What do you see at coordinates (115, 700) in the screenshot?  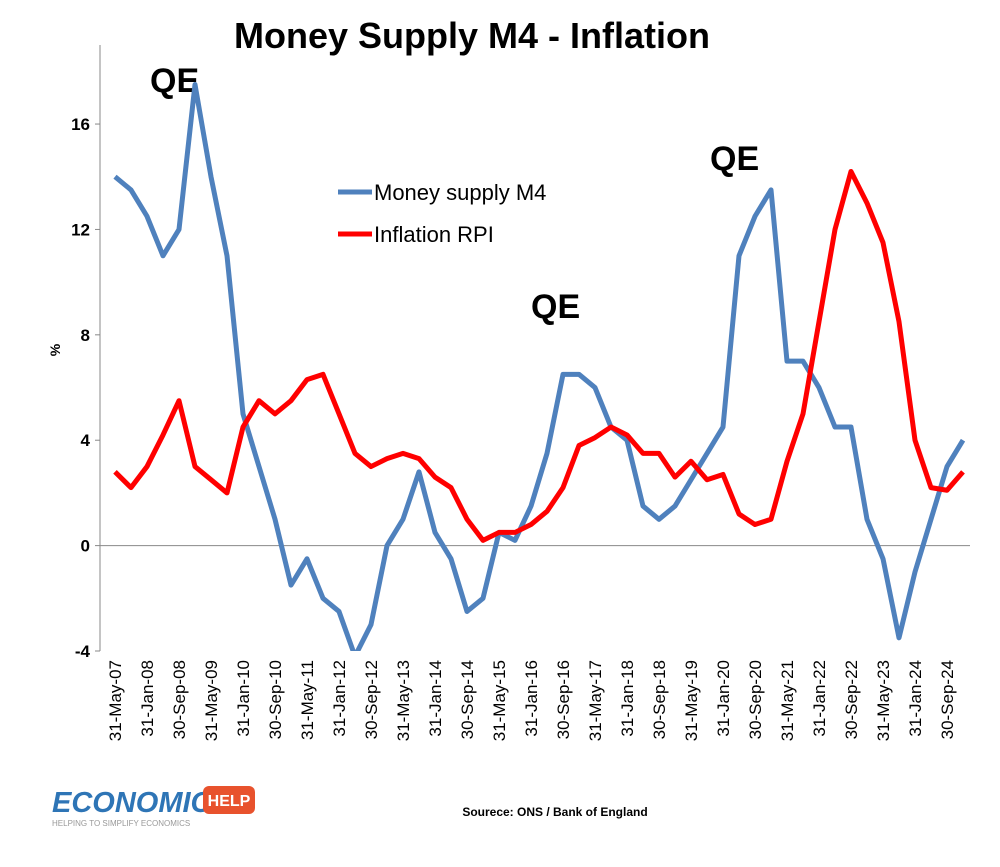 I see `x-tick-label: 31-May-07` at bounding box center [115, 700].